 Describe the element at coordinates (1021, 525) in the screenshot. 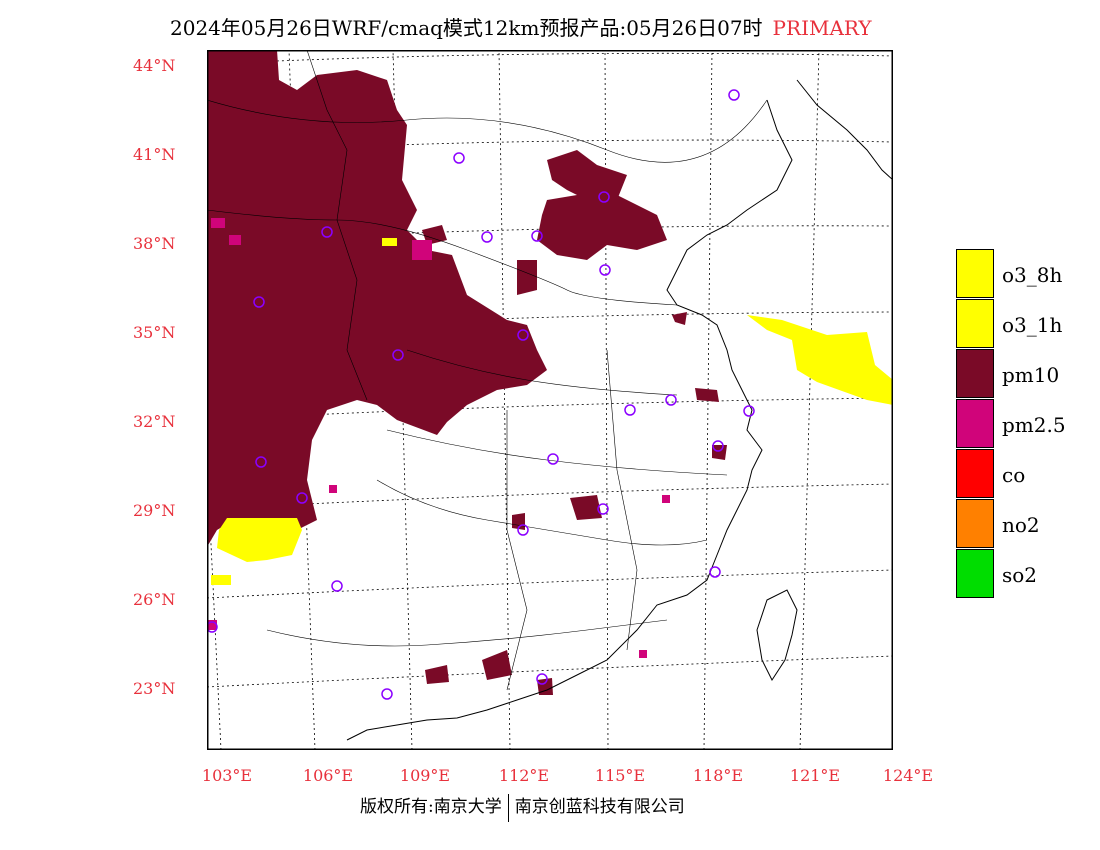

I see `legend-label-no2: no2` at that location.